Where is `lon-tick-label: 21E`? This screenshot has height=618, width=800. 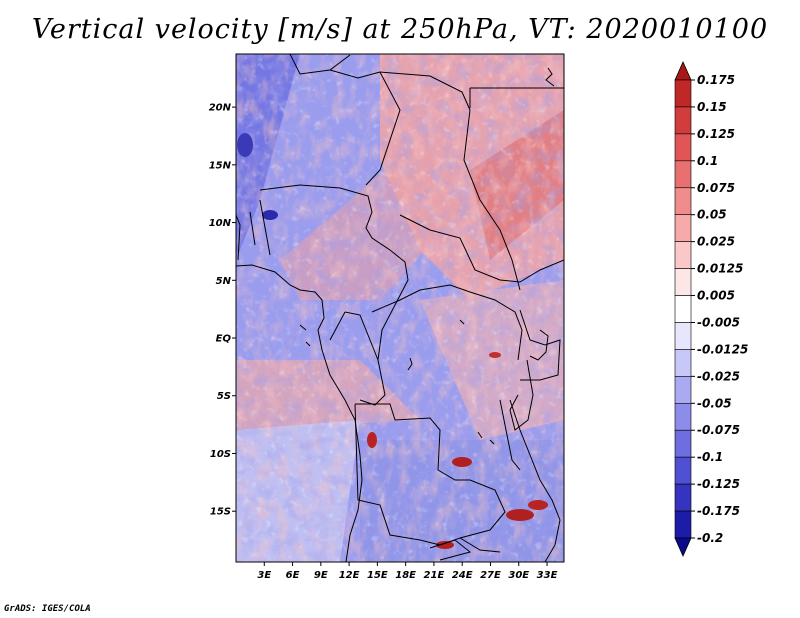
lon-tick-label: 21E is located at coordinates (434, 575).